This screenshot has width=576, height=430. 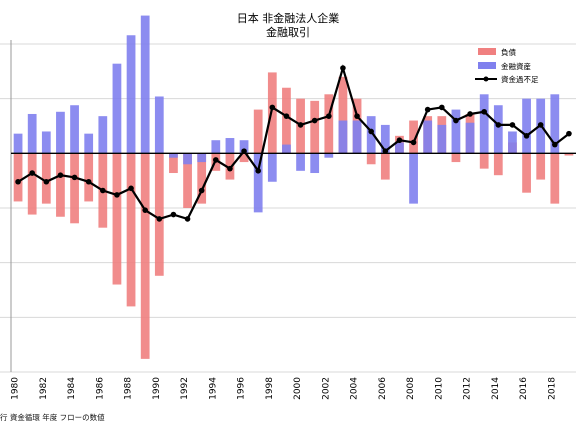 What do you see at coordinates (145, 210) in the screenshot?
I see `balance-point-1989` at bounding box center [145, 210].